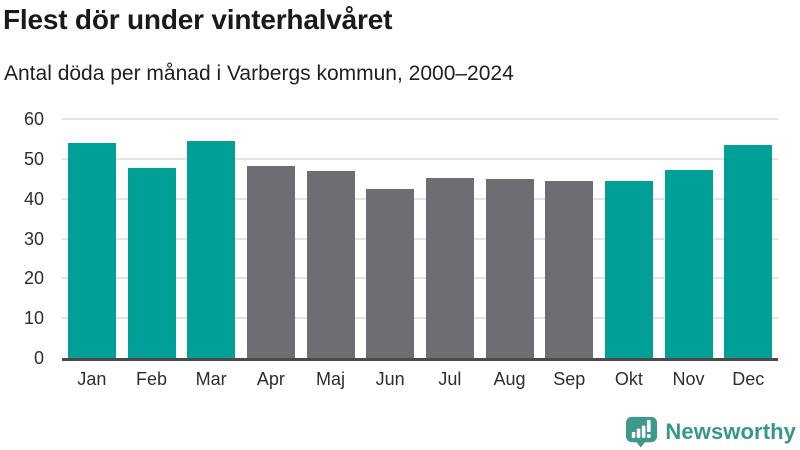 The image size is (800, 450). What do you see at coordinates (151, 379) in the screenshot?
I see `x-axis-tick-label: Feb` at bounding box center [151, 379].